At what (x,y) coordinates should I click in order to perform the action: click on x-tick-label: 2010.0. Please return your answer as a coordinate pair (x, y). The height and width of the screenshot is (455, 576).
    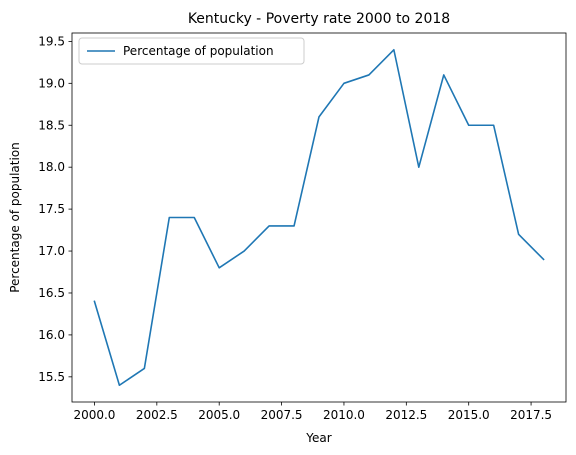
    Looking at the image, I should click on (344, 415).